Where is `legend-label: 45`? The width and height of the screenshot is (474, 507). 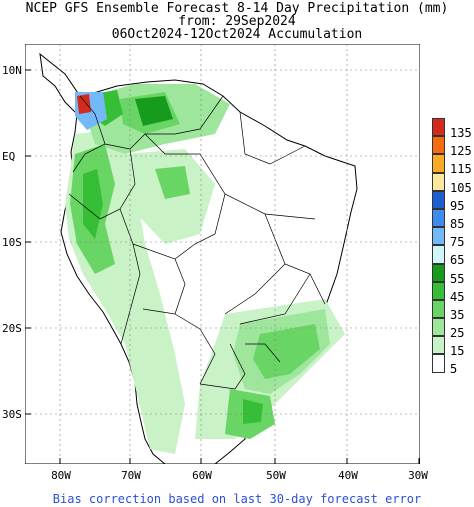 legend-label: 45 is located at coordinates (457, 296).